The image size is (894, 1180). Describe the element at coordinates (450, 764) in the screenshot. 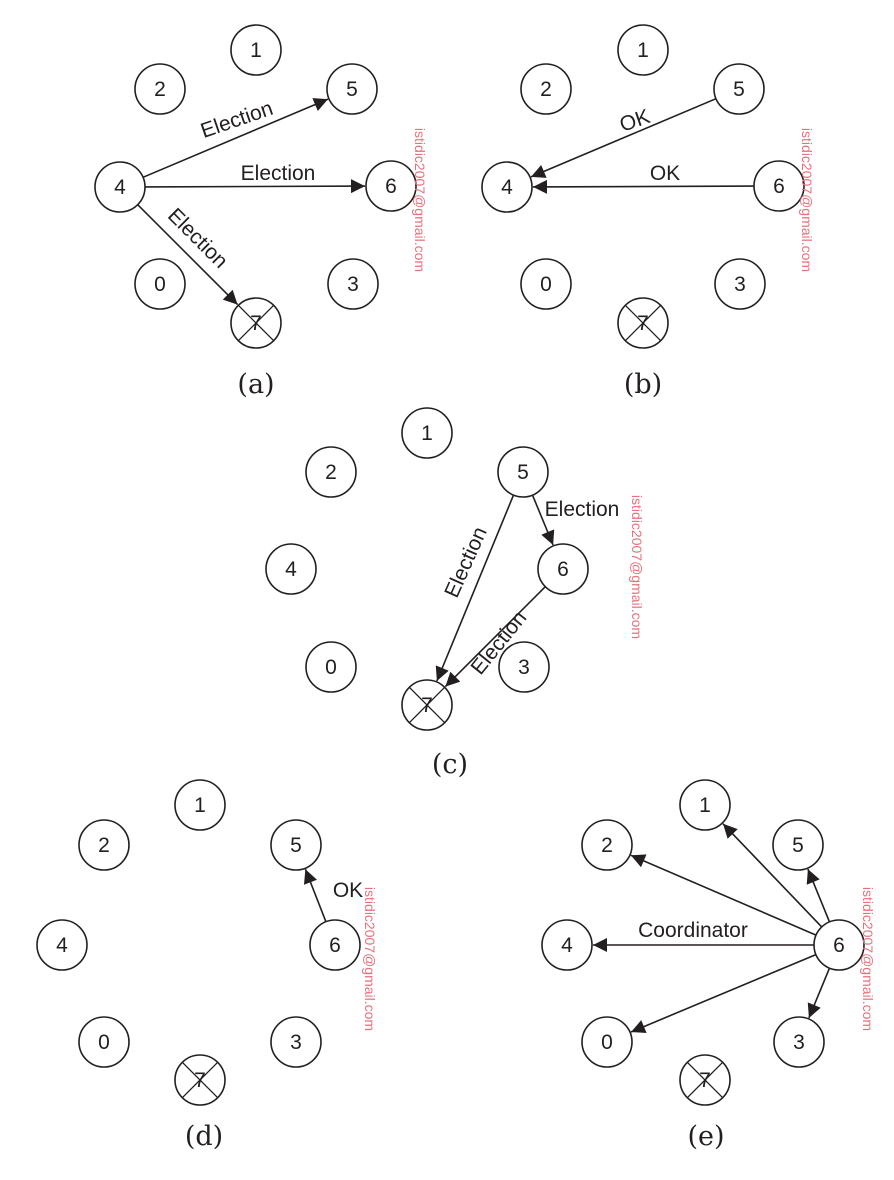

I see `panel-caption: (c)` at that location.